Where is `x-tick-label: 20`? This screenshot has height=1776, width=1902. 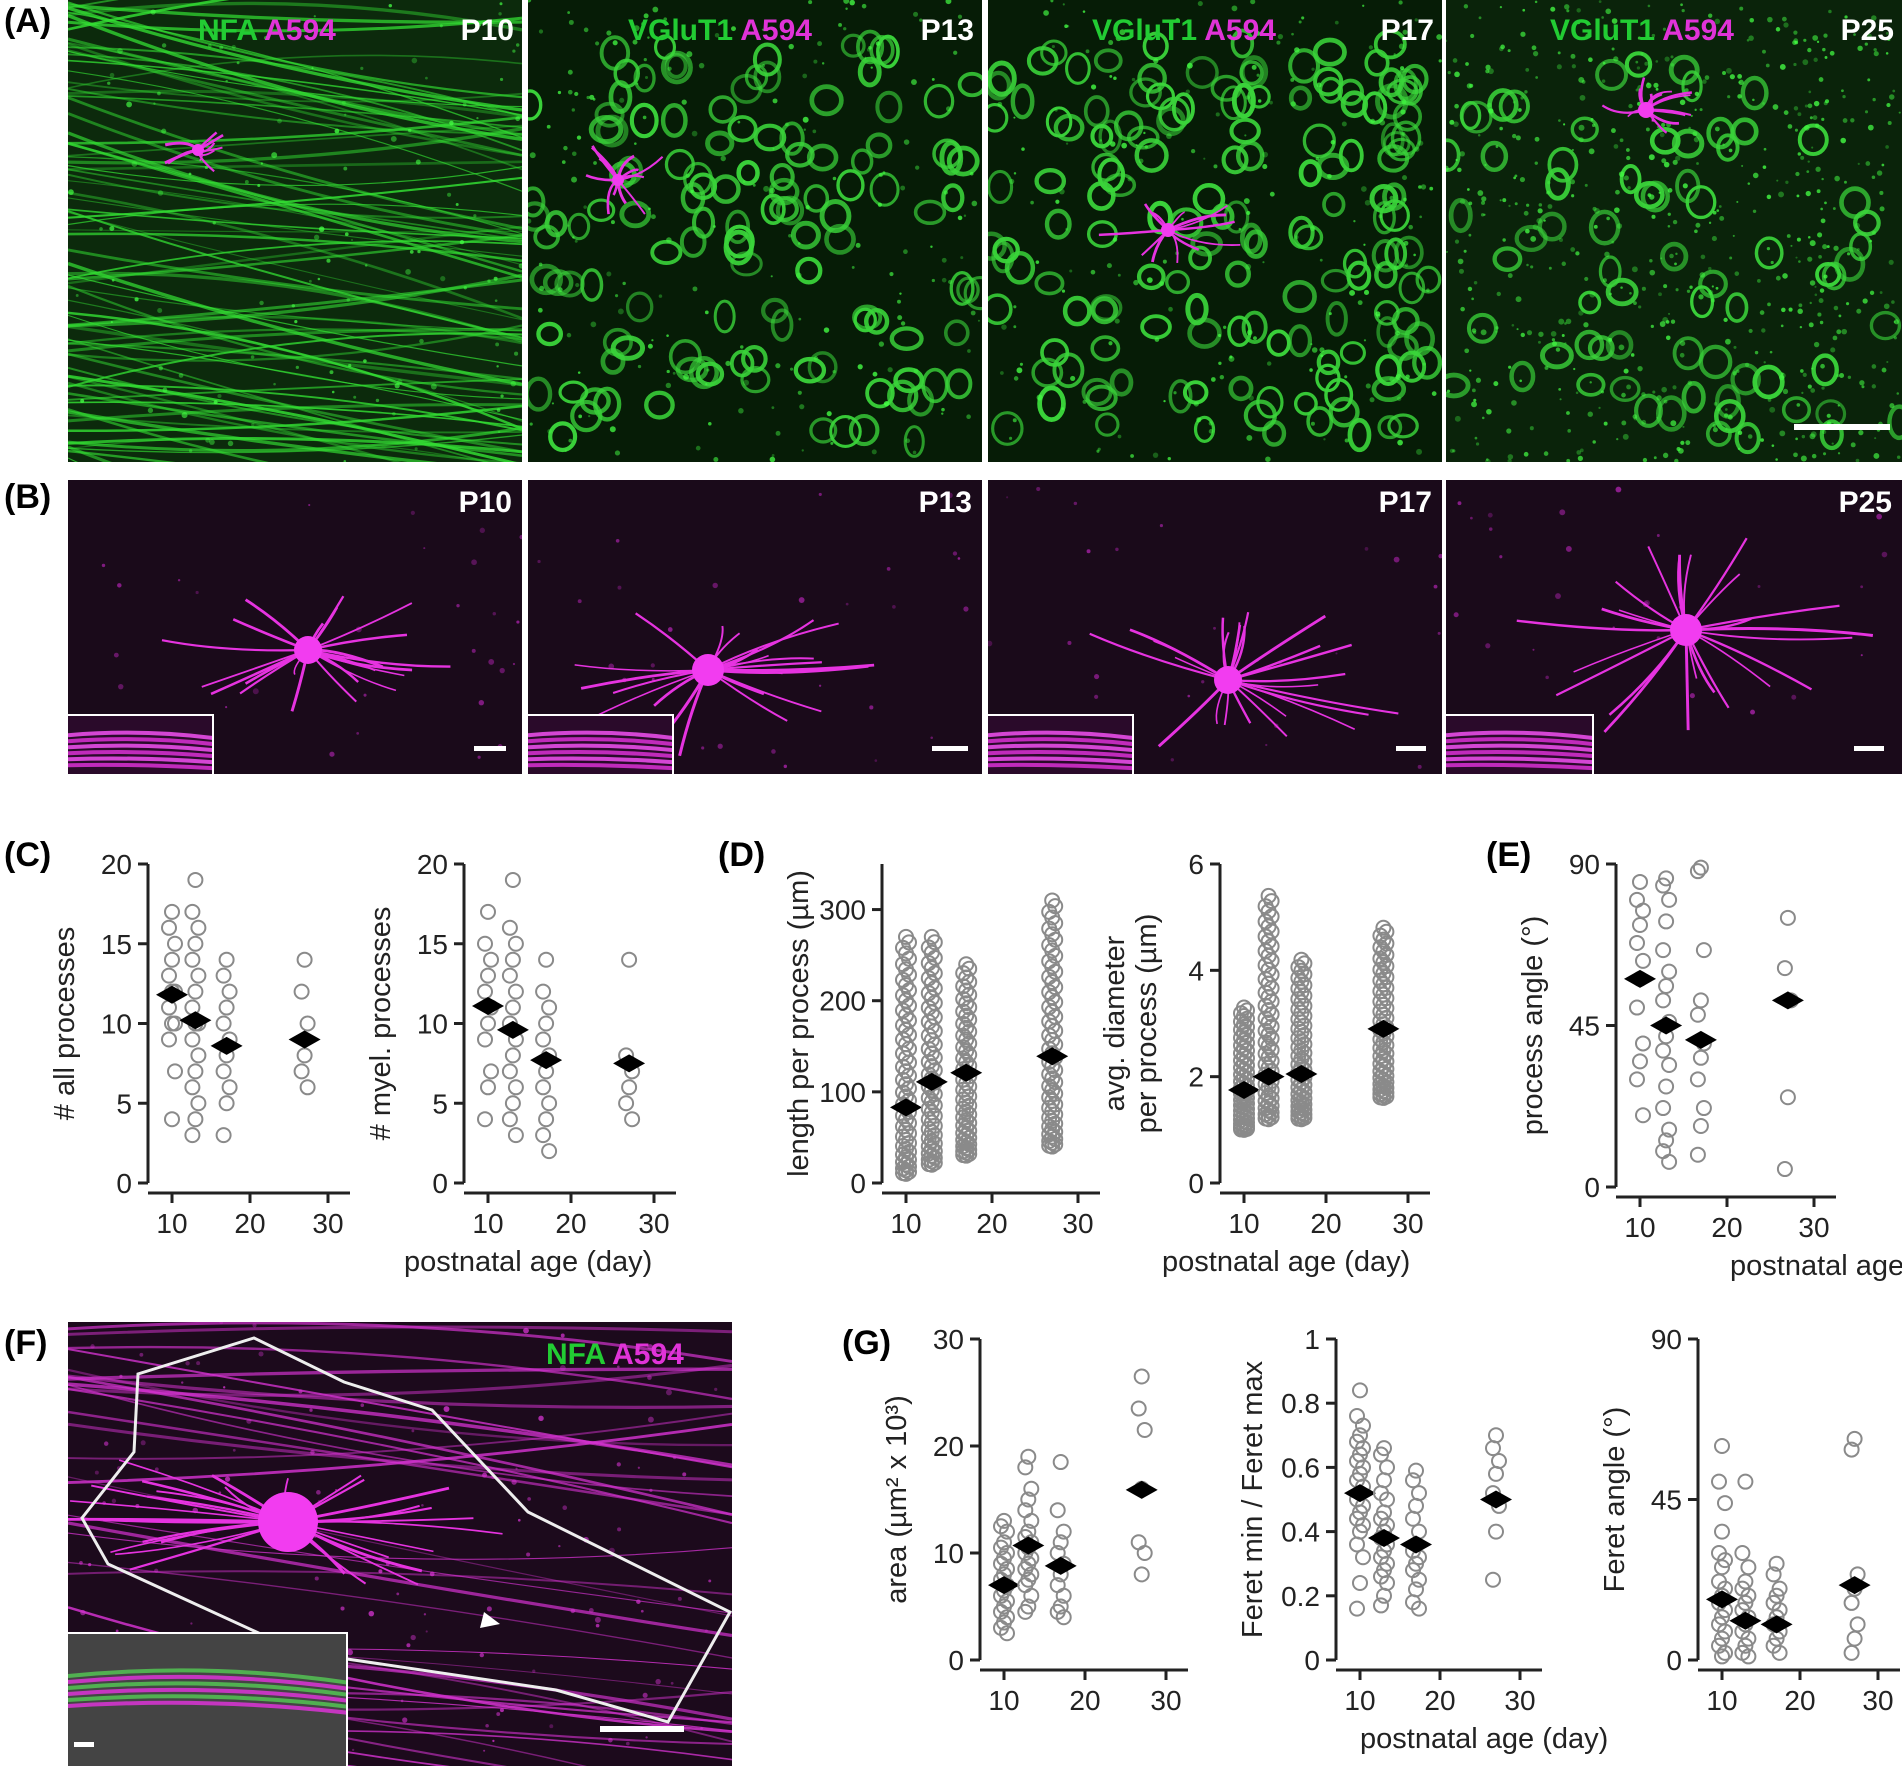 x-tick-label: 20 is located at coordinates (249, 1223).